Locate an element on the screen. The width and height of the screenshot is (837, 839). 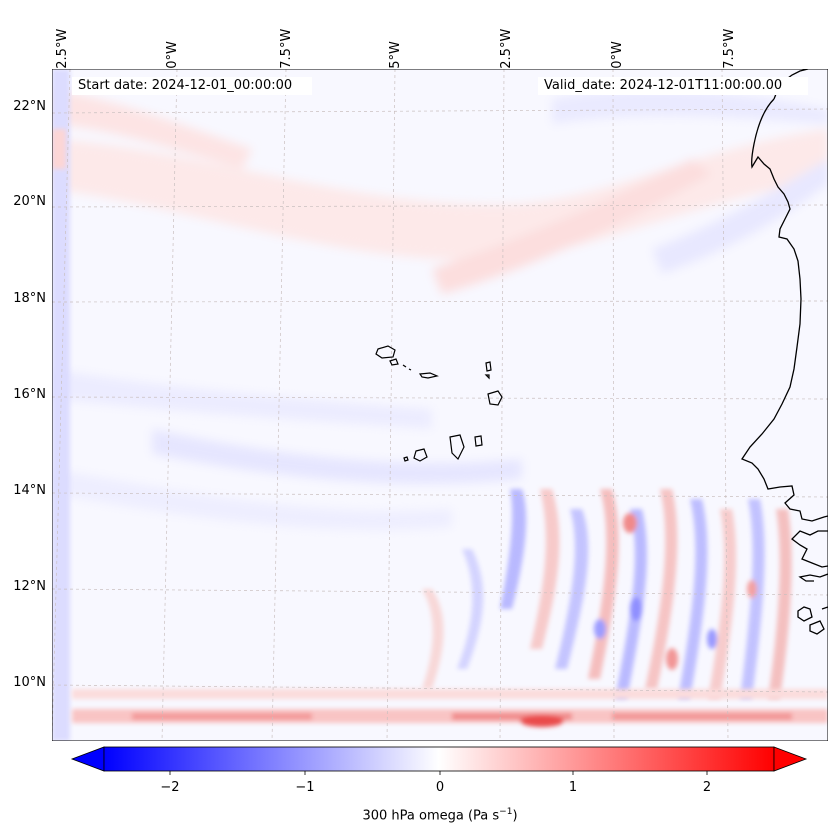
colorbar-tick-neg1: −1 is located at coordinates (305, 787).